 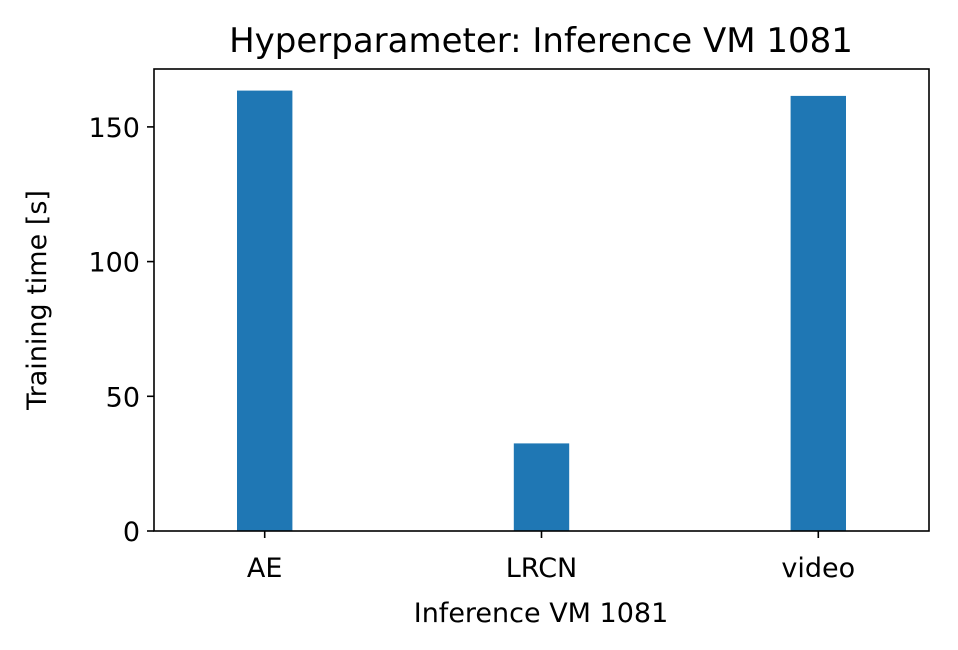 I want to click on bar-lrcn, so click(x=541, y=487).